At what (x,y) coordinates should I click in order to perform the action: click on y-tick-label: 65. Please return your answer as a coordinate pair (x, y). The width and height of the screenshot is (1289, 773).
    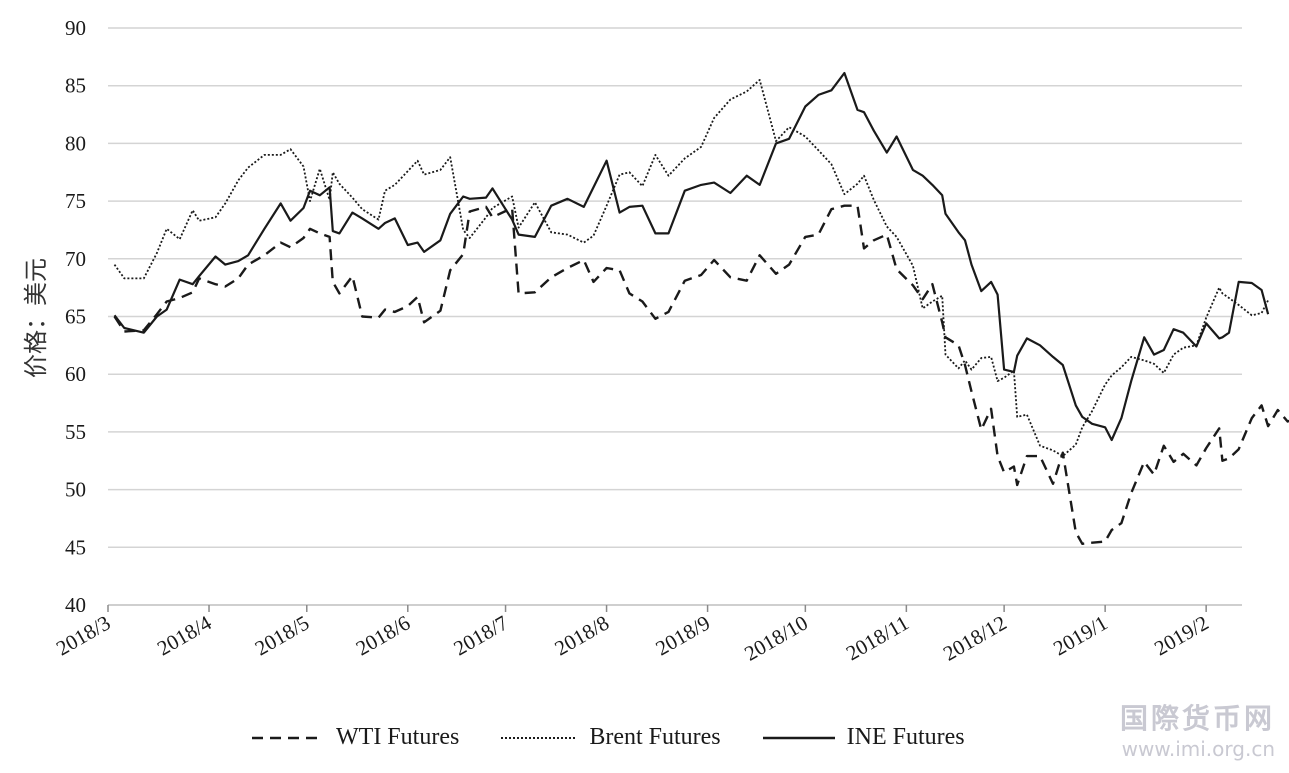
    Looking at the image, I should click on (75, 317).